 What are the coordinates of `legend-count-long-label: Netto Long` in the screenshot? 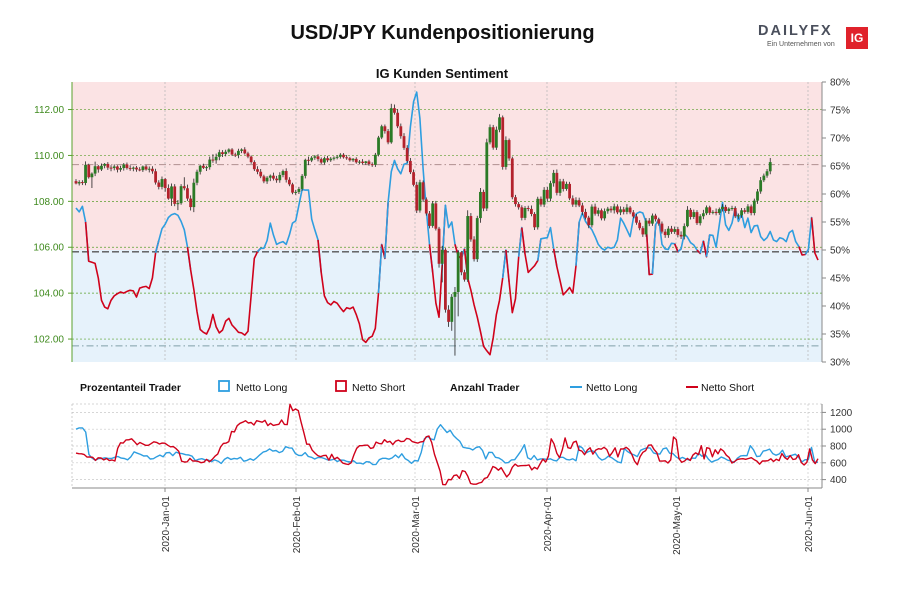 It's located at (612, 388).